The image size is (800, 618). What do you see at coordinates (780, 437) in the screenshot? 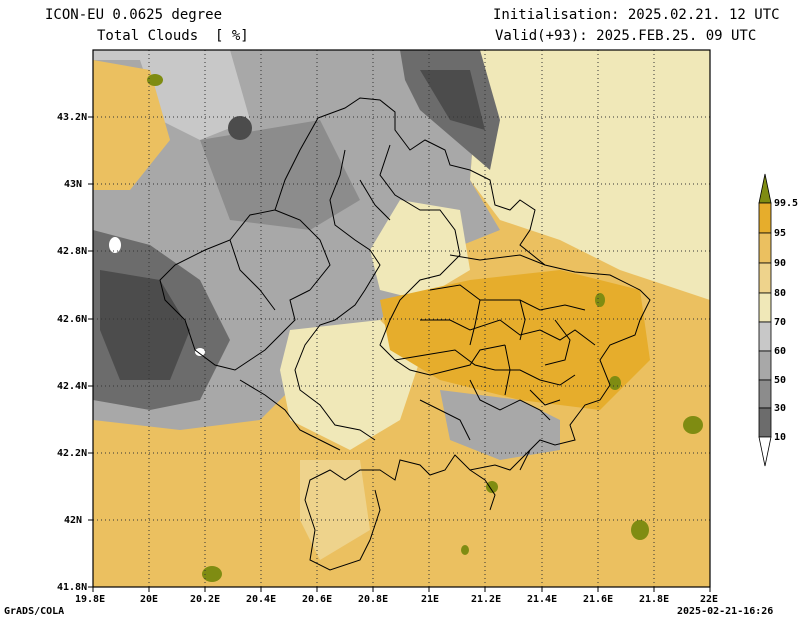
I see `colorbar-label: 10` at bounding box center [780, 437].